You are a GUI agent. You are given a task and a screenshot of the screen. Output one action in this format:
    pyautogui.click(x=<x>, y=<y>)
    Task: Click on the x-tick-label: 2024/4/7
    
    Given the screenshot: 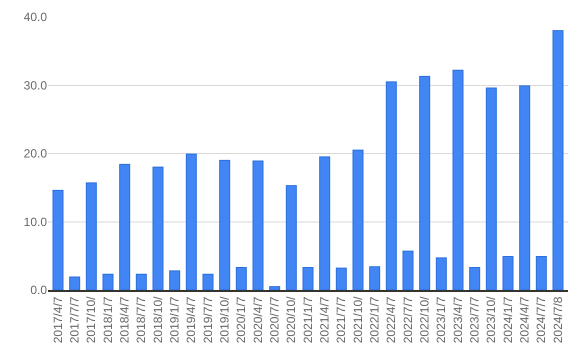 What is the action you would take?
    pyautogui.click(x=525, y=320)
    